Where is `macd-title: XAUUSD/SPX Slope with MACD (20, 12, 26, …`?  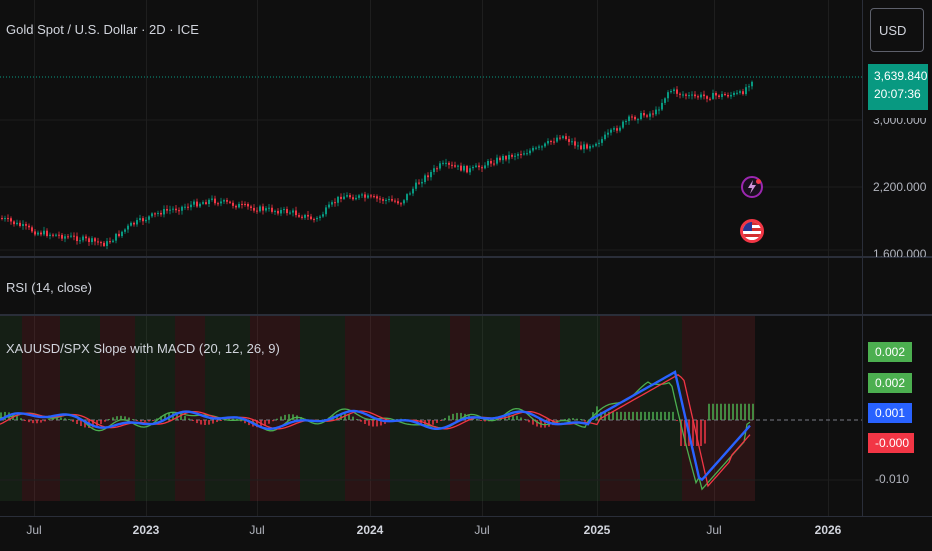 macd-title: XAUUSD/SPX Slope with MACD (20, 12, 26, … is located at coordinates (143, 348).